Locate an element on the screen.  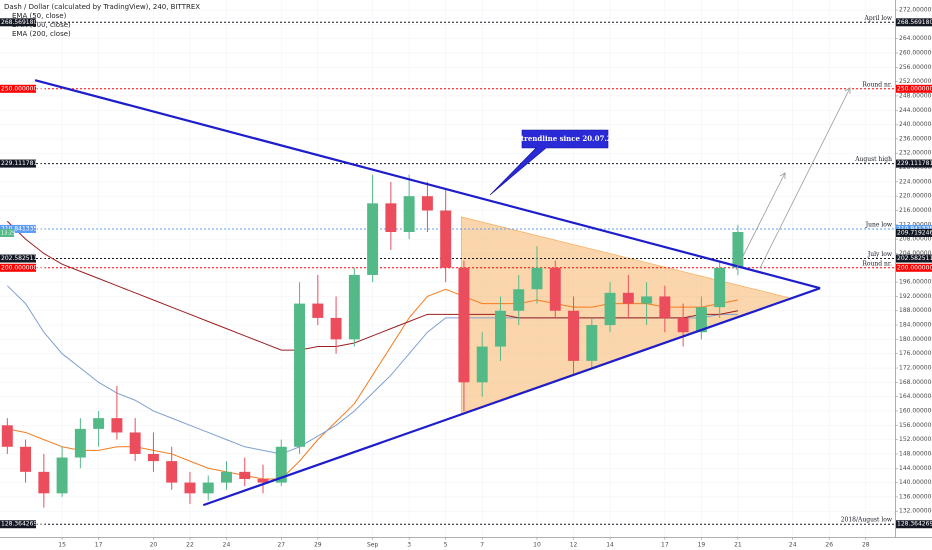
x-tick-label: 15 is located at coordinates (62, 545).